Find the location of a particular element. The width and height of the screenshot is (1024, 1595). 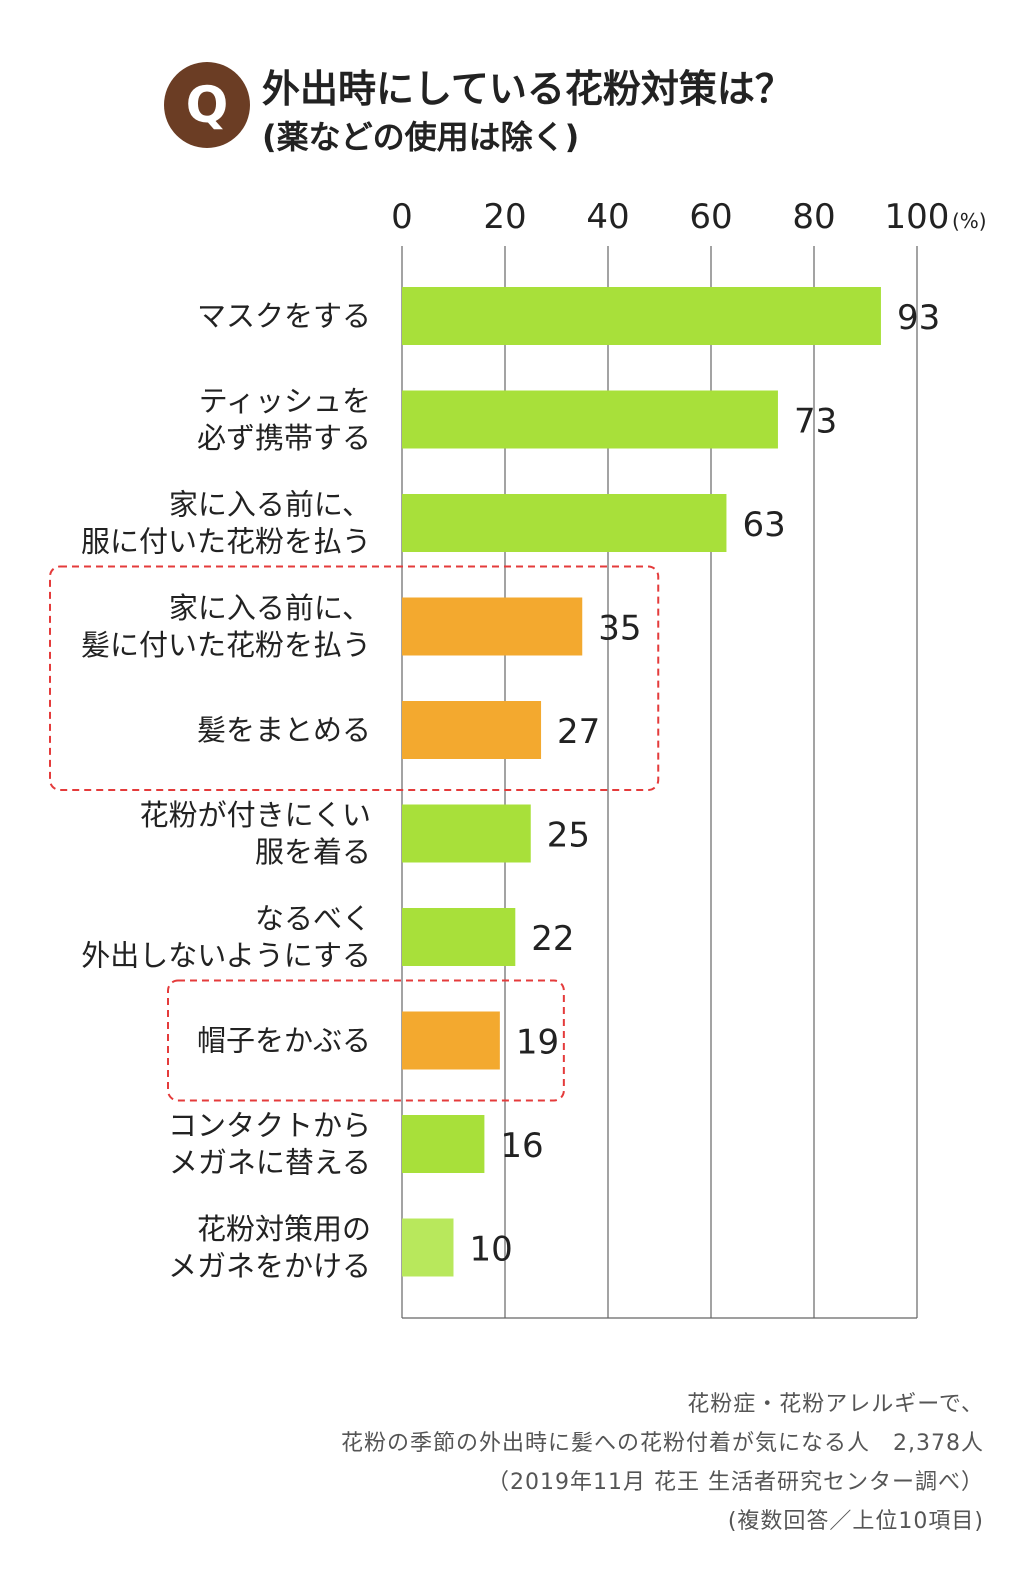

value-label: 73 is located at coordinates (815, 422).